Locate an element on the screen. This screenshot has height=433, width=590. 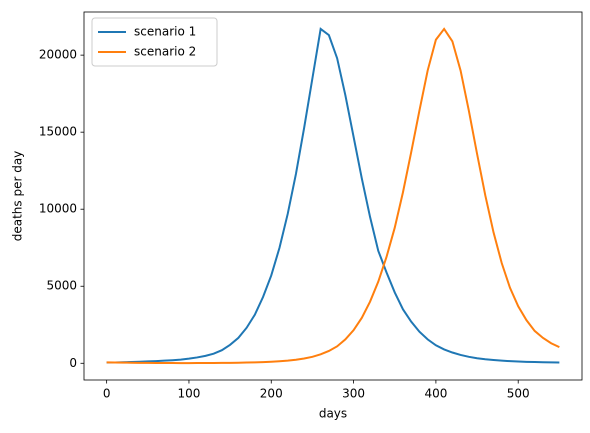
legend-box is located at coordinates (154, 42).